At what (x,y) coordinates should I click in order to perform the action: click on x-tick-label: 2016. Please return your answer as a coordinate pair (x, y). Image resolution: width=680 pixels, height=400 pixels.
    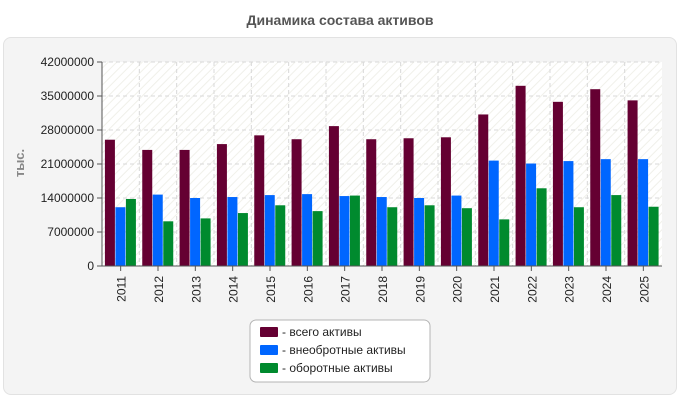
    Looking at the image, I should click on (308, 289).